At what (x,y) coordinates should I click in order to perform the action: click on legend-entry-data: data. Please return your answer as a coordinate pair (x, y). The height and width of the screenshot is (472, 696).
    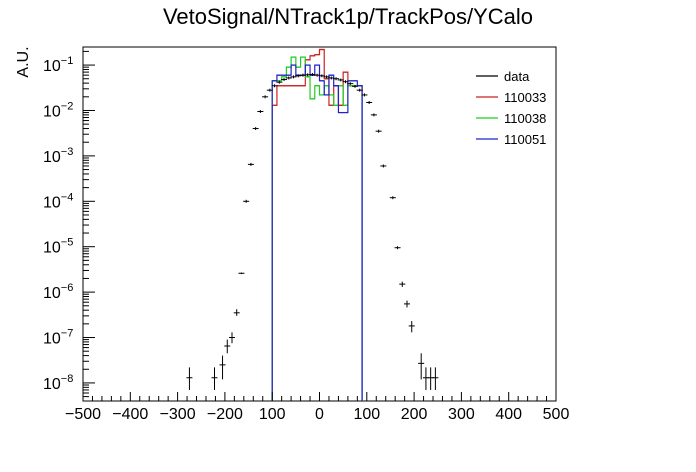
    Looking at the image, I should click on (503, 76).